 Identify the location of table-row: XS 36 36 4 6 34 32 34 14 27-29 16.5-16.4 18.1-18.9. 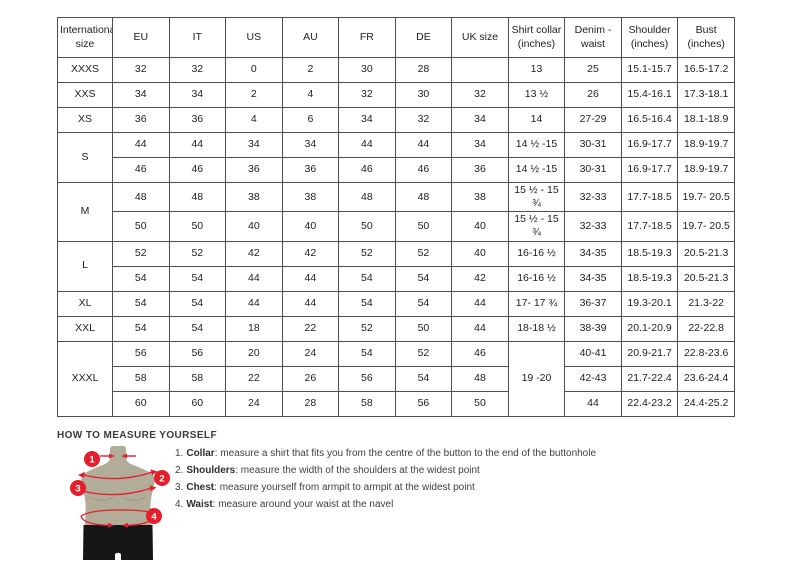
(396, 120).